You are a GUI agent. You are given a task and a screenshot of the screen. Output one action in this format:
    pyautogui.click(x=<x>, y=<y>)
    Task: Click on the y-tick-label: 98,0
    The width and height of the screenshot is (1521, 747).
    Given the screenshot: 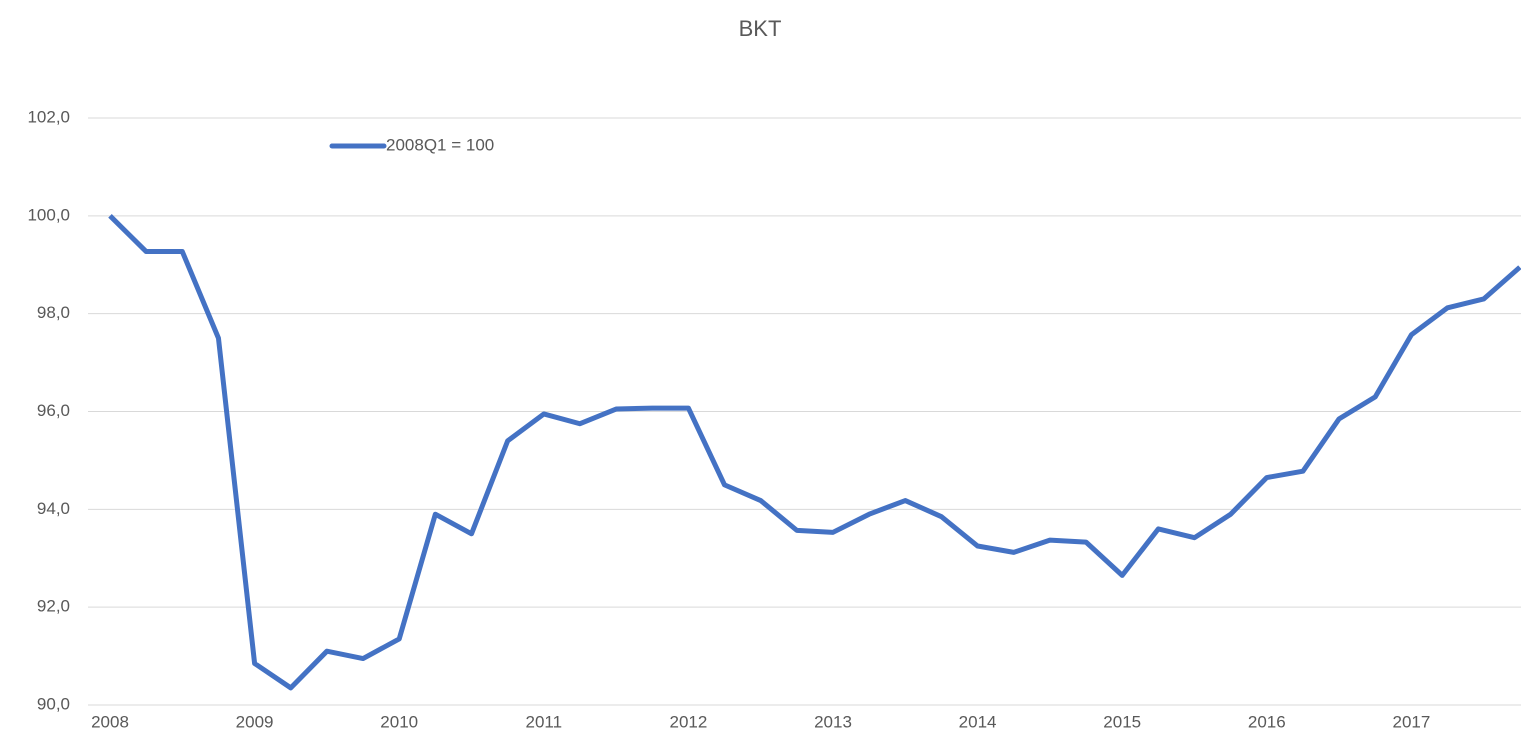 What is the action you would take?
    pyautogui.click(x=53, y=312)
    